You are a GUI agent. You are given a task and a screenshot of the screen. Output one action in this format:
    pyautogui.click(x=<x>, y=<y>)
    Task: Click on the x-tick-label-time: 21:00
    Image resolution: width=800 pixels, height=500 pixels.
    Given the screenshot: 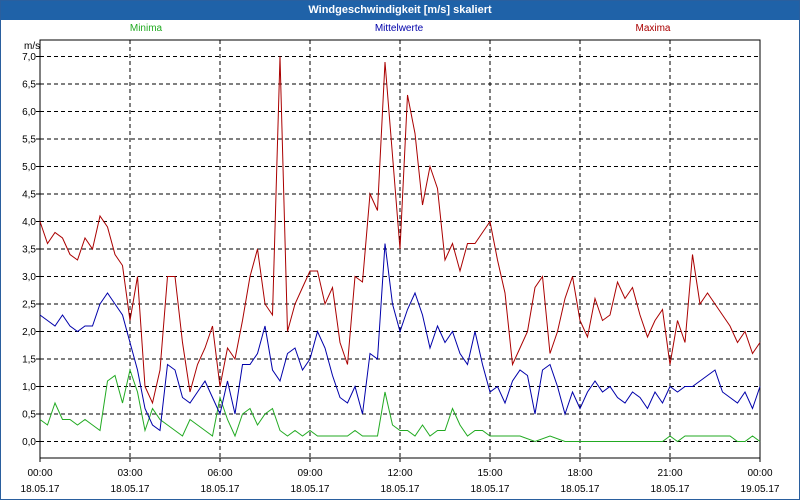 What is the action you would take?
    pyautogui.click(x=669, y=473)
    